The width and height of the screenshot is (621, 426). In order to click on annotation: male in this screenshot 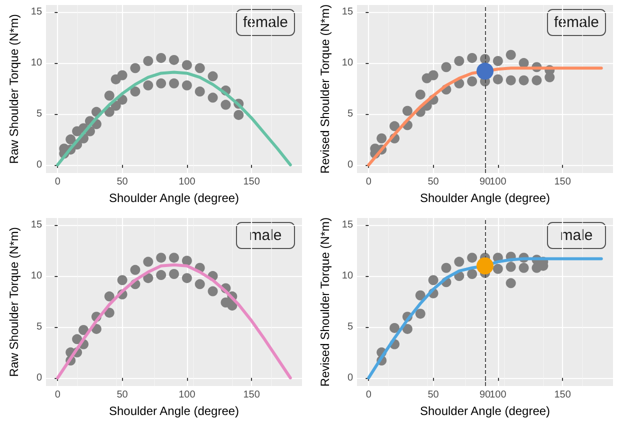, I will do `click(576, 235)`.